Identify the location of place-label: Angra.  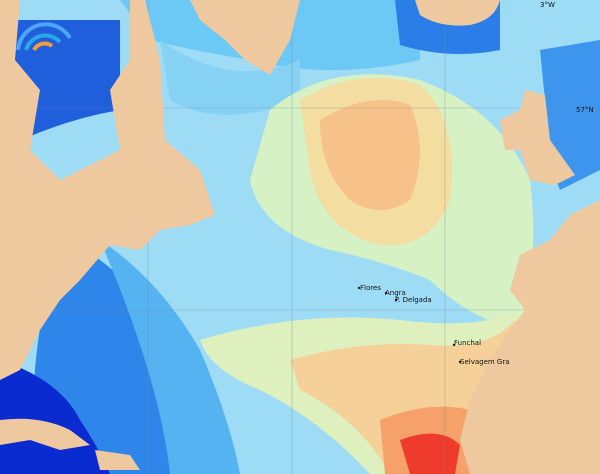
(395, 293).